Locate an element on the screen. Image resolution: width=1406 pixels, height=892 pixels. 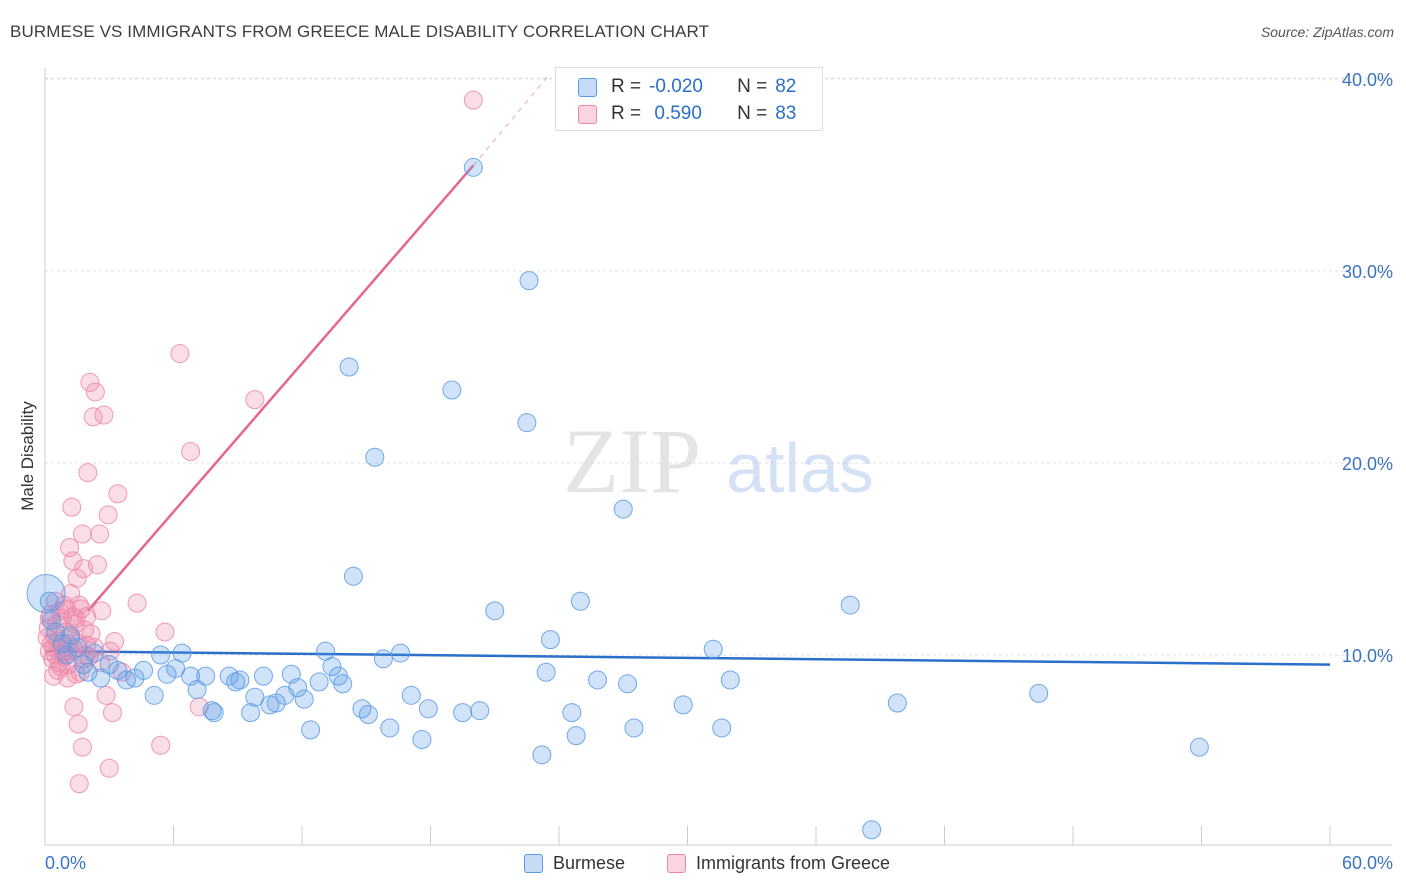
n-value: 82 is located at coordinates (786, 86).